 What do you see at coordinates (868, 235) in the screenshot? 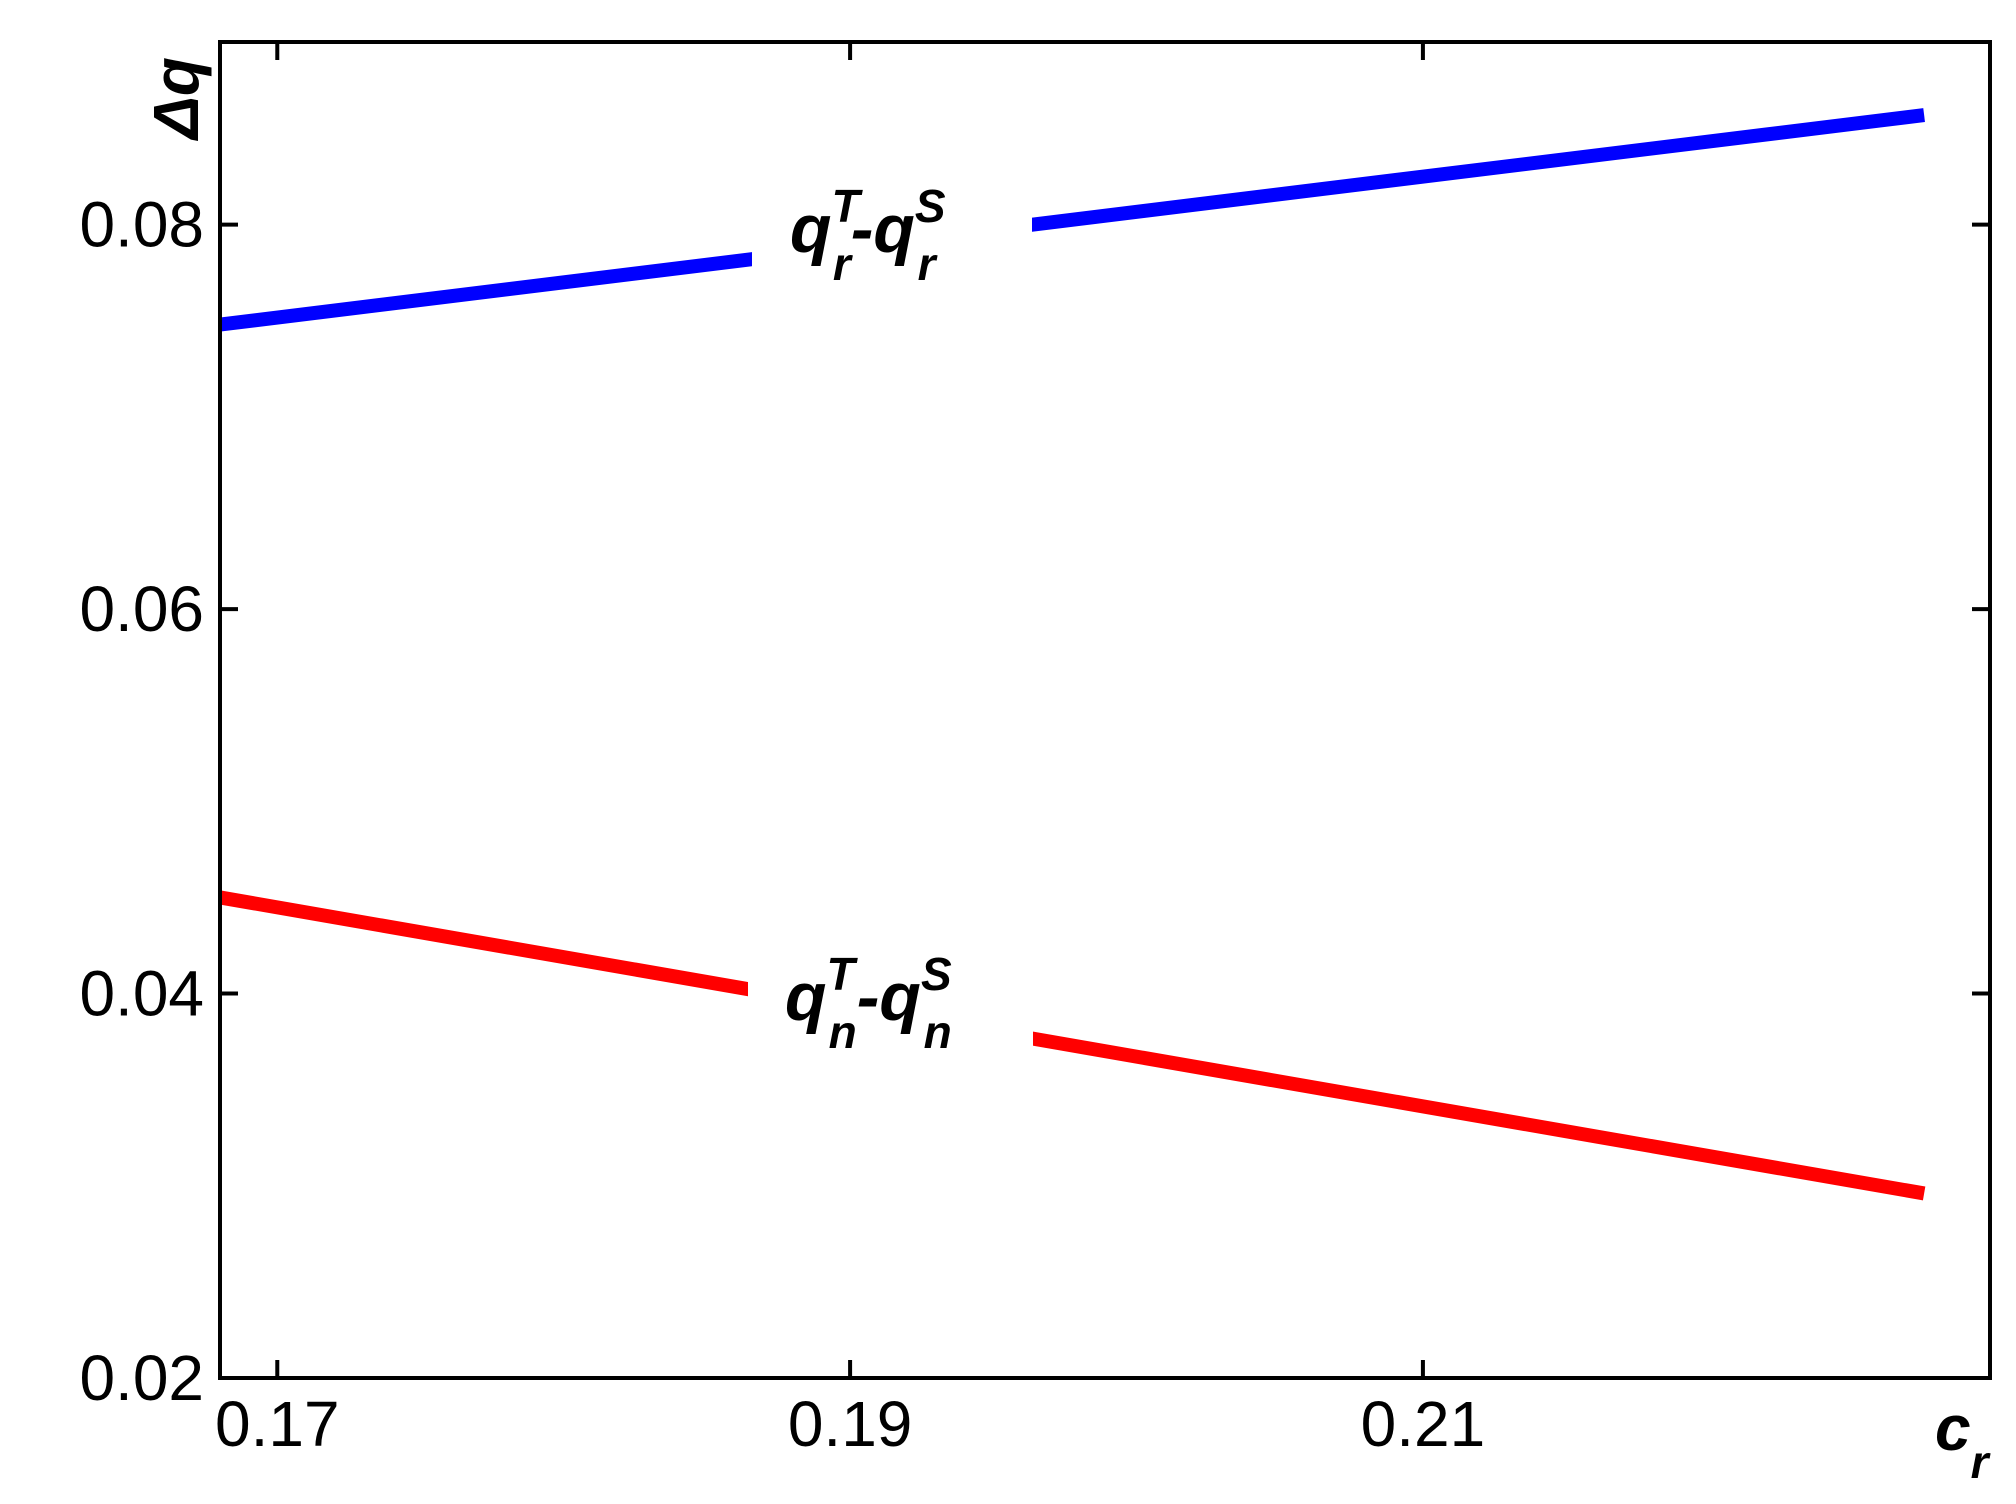
I see `series-label-text-blue: qT r-qS r` at bounding box center [868, 235].